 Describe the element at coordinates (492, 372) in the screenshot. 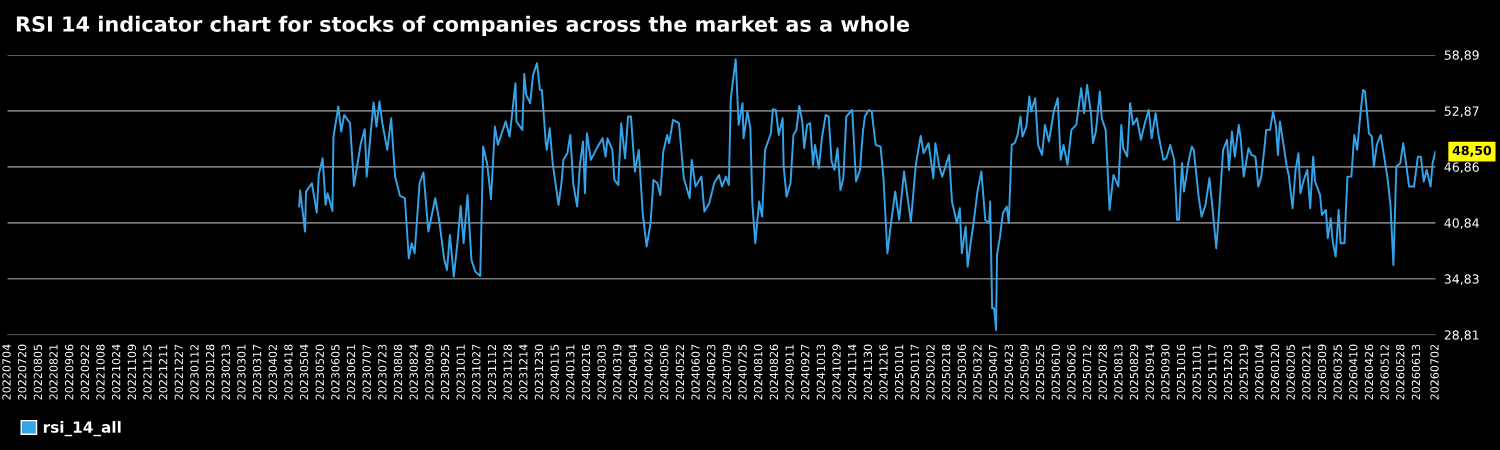

I see `x-tick-label: 20231112` at that location.